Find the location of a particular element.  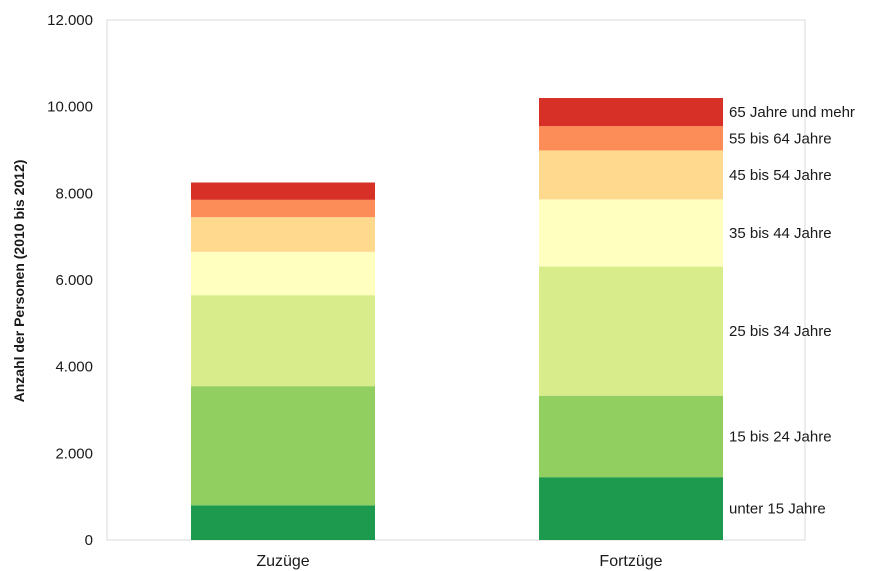

y-tick-label: 8.000 is located at coordinates (74, 193).